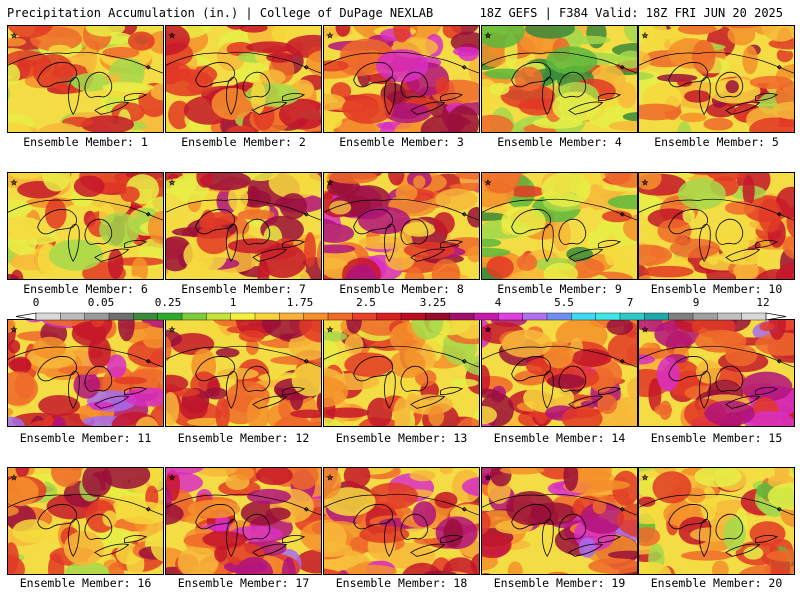 The width and height of the screenshot is (800, 600). Describe the element at coordinates (763, 302) in the screenshot. I see `legend-label: 12` at that location.